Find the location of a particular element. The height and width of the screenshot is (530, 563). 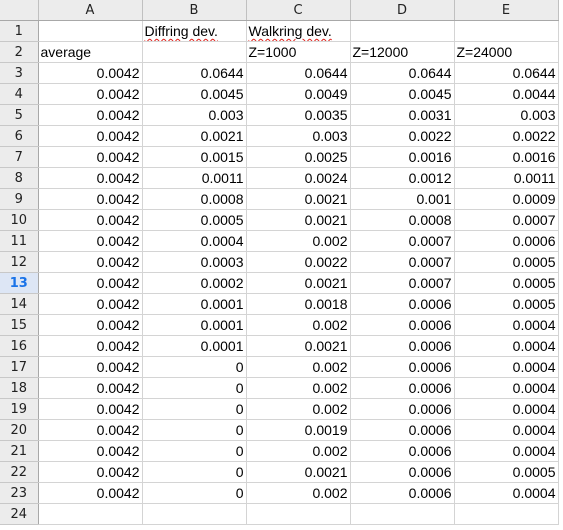

cell-a9: 0.0042 is located at coordinates (90, 199).